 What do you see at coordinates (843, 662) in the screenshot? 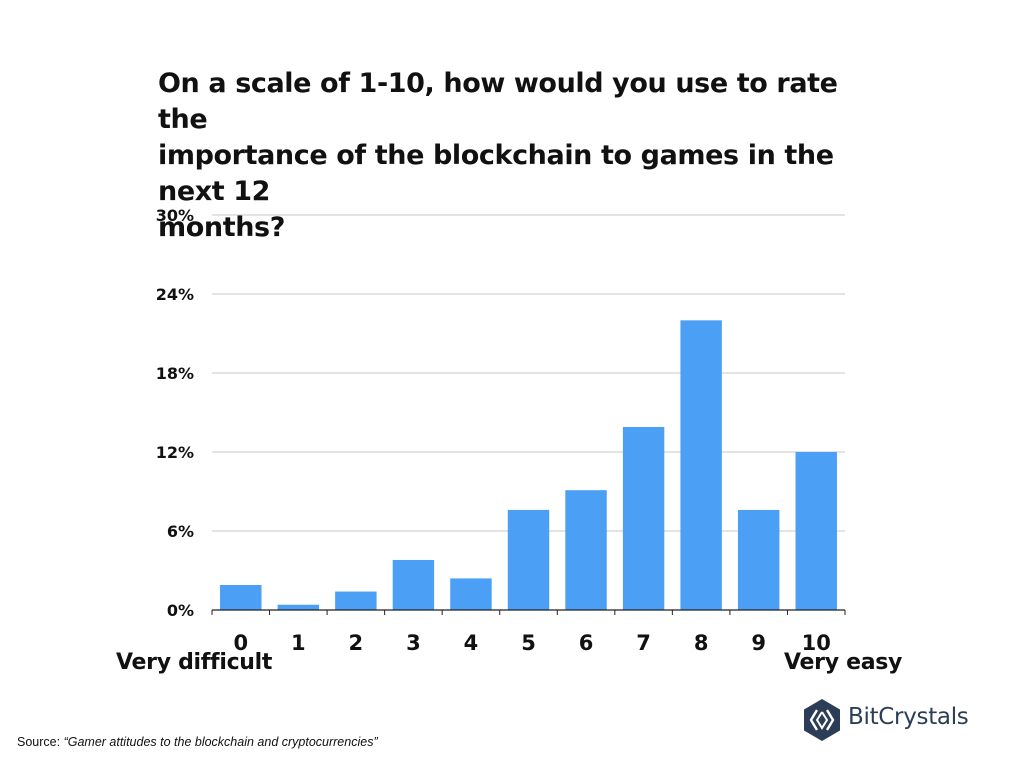
I see `scale-high-label: Very easy` at bounding box center [843, 662].